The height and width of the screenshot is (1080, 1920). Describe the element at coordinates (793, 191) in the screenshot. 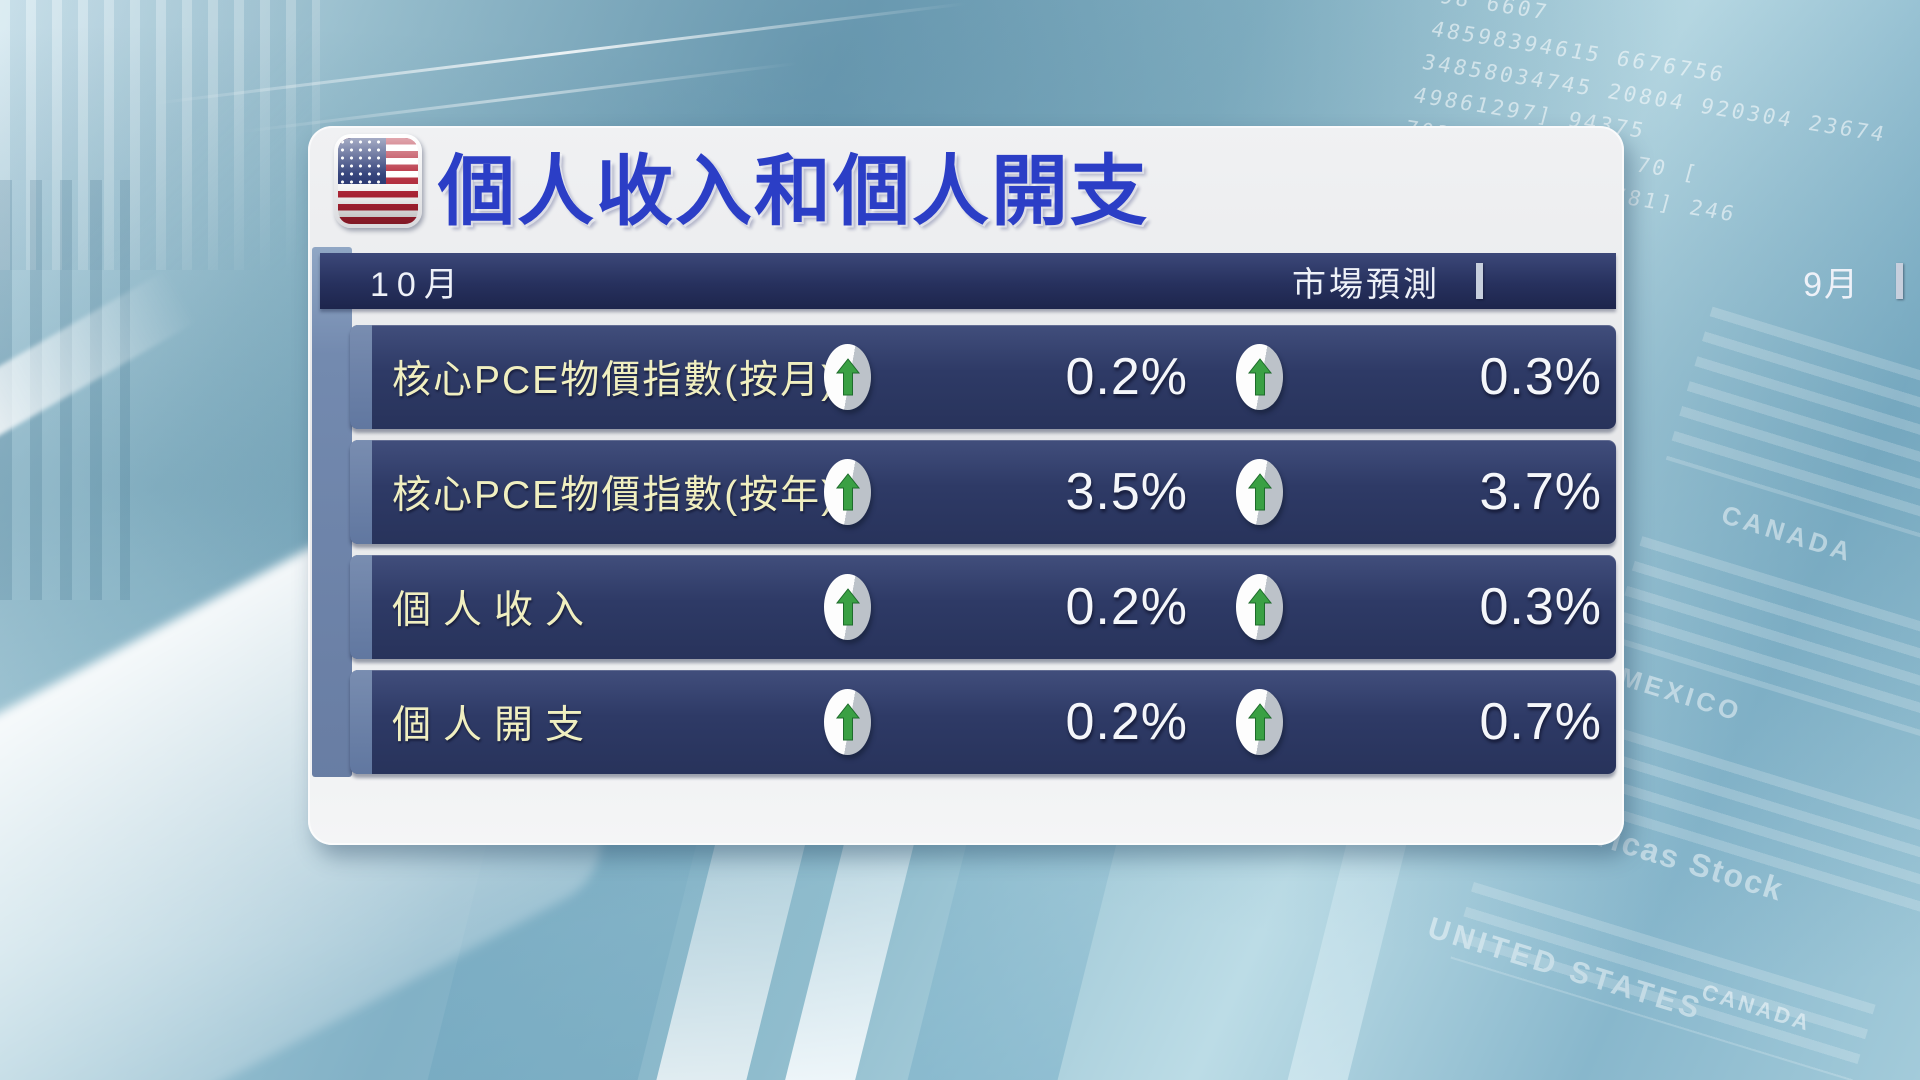

I see `page-title: 個人收入和個人開支` at that location.